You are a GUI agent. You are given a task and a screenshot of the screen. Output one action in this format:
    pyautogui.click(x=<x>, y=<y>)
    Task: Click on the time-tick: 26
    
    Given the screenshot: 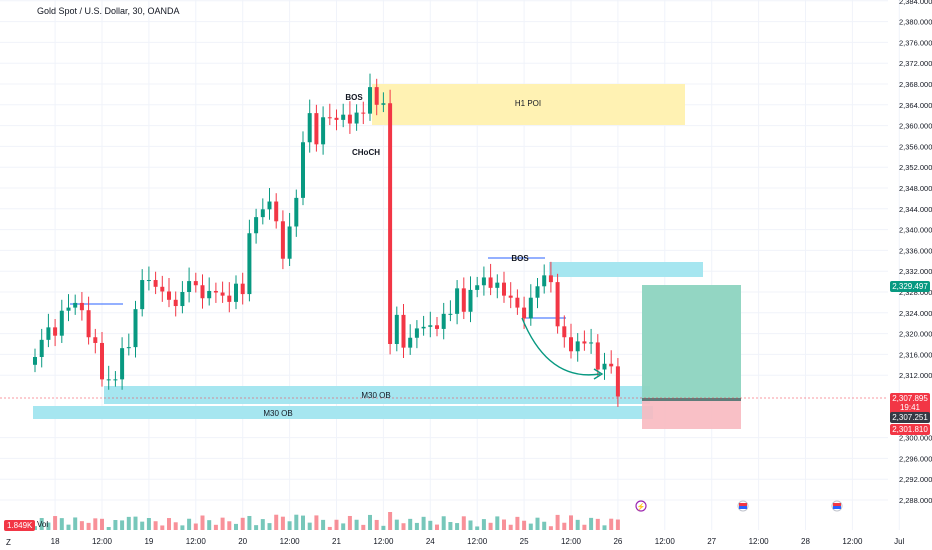 What is the action you would take?
    pyautogui.click(x=617, y=541)
    